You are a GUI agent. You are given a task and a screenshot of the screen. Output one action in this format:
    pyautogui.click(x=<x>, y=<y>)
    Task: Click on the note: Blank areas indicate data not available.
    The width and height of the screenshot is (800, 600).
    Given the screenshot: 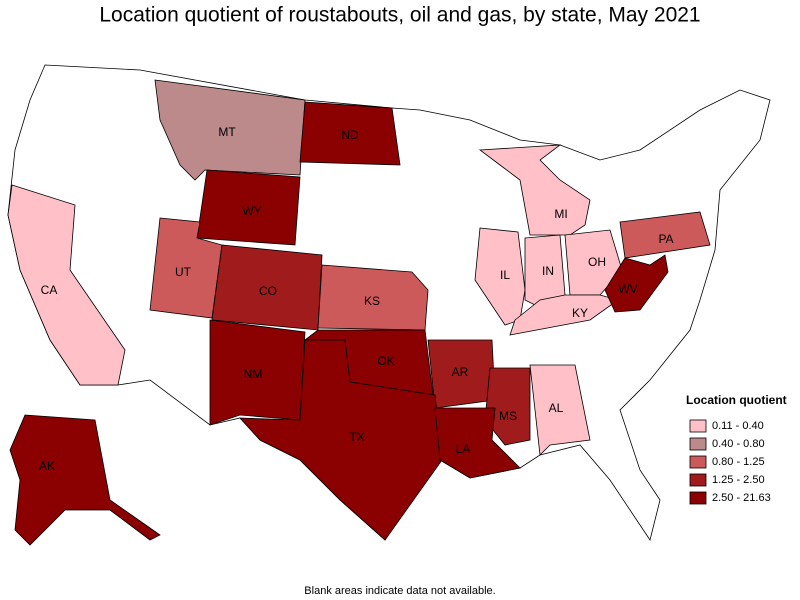 What is the action you would take?
    pyautogui.click(x=399, y=591)
    